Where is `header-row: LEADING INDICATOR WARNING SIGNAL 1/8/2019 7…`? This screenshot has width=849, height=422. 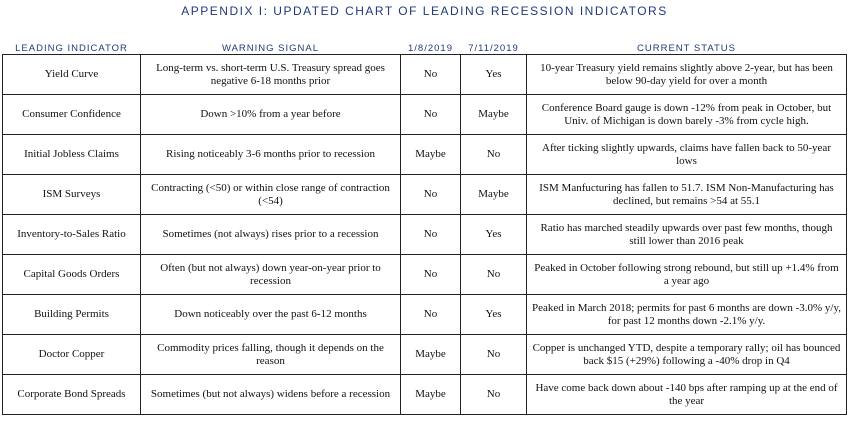
header-row: LEADING INDICATOR WARNING SIGNAL 1/8/2019 7… is located at coordinates (425, 46).